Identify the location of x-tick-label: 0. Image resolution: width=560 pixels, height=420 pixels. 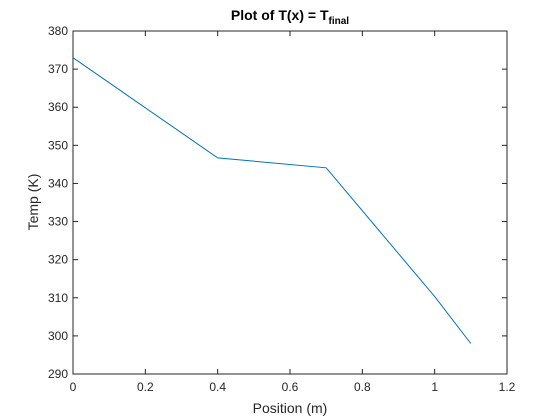
(73, 387).